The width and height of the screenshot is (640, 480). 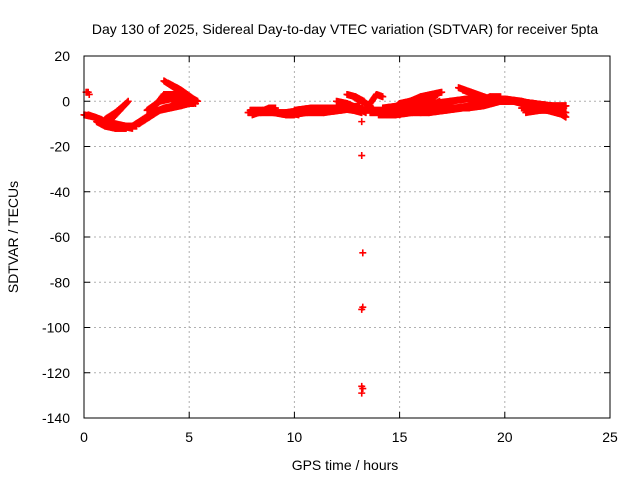 What do you see at coordinates (60, 147) in the screenshot?
I see `y-tick-label: -20` at bounding box center [60, 147].